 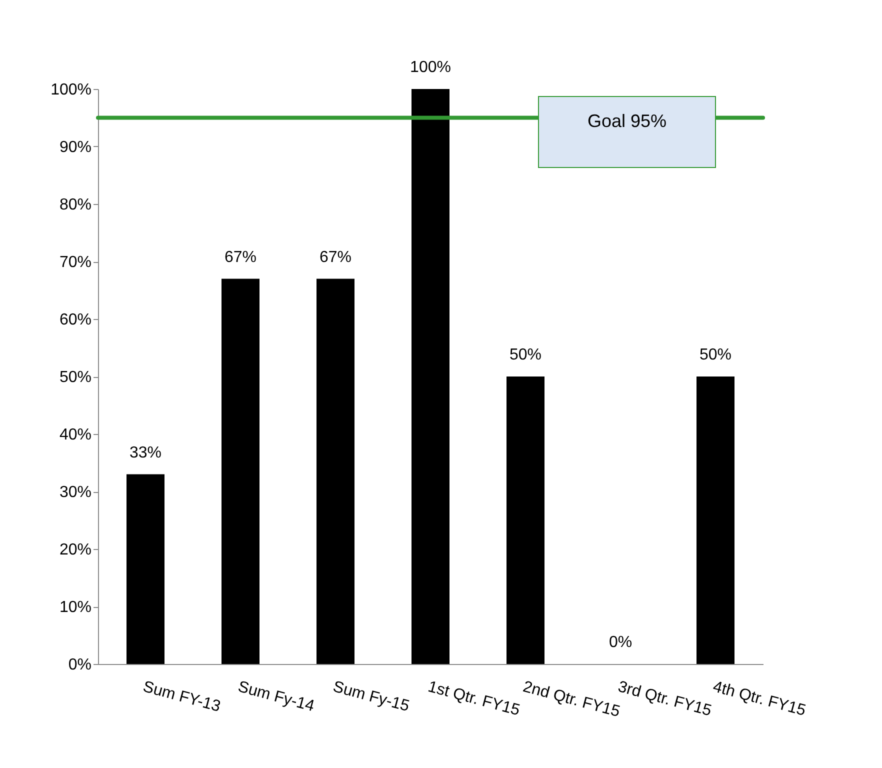 What do you see at coordinates (75, 147) in the screenshot?
I see `y-tick-label: 90%` at bounding box center [75, 147].